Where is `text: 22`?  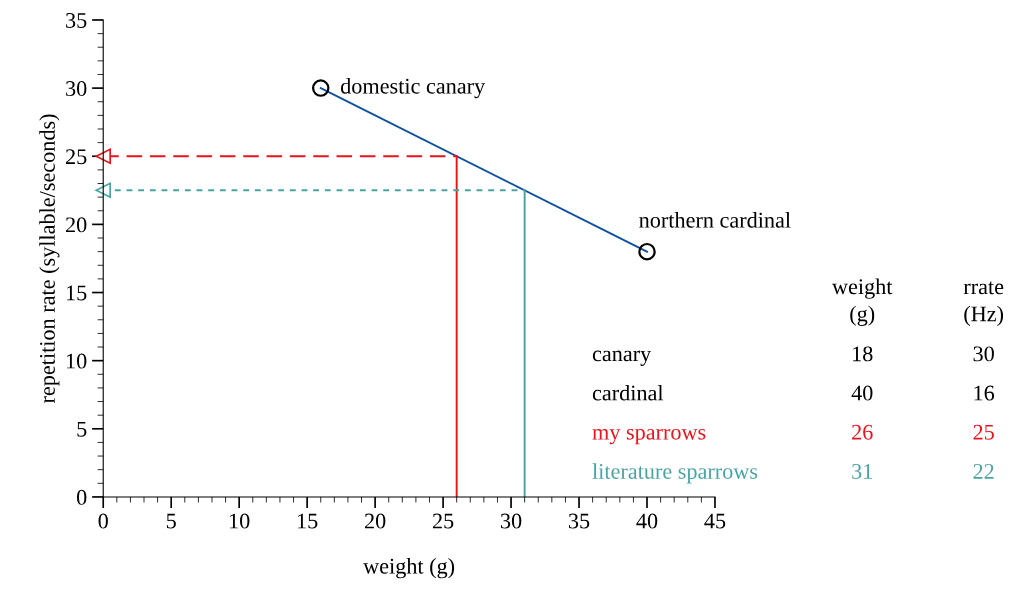 text: 22 is located at coordinates (983, 471).